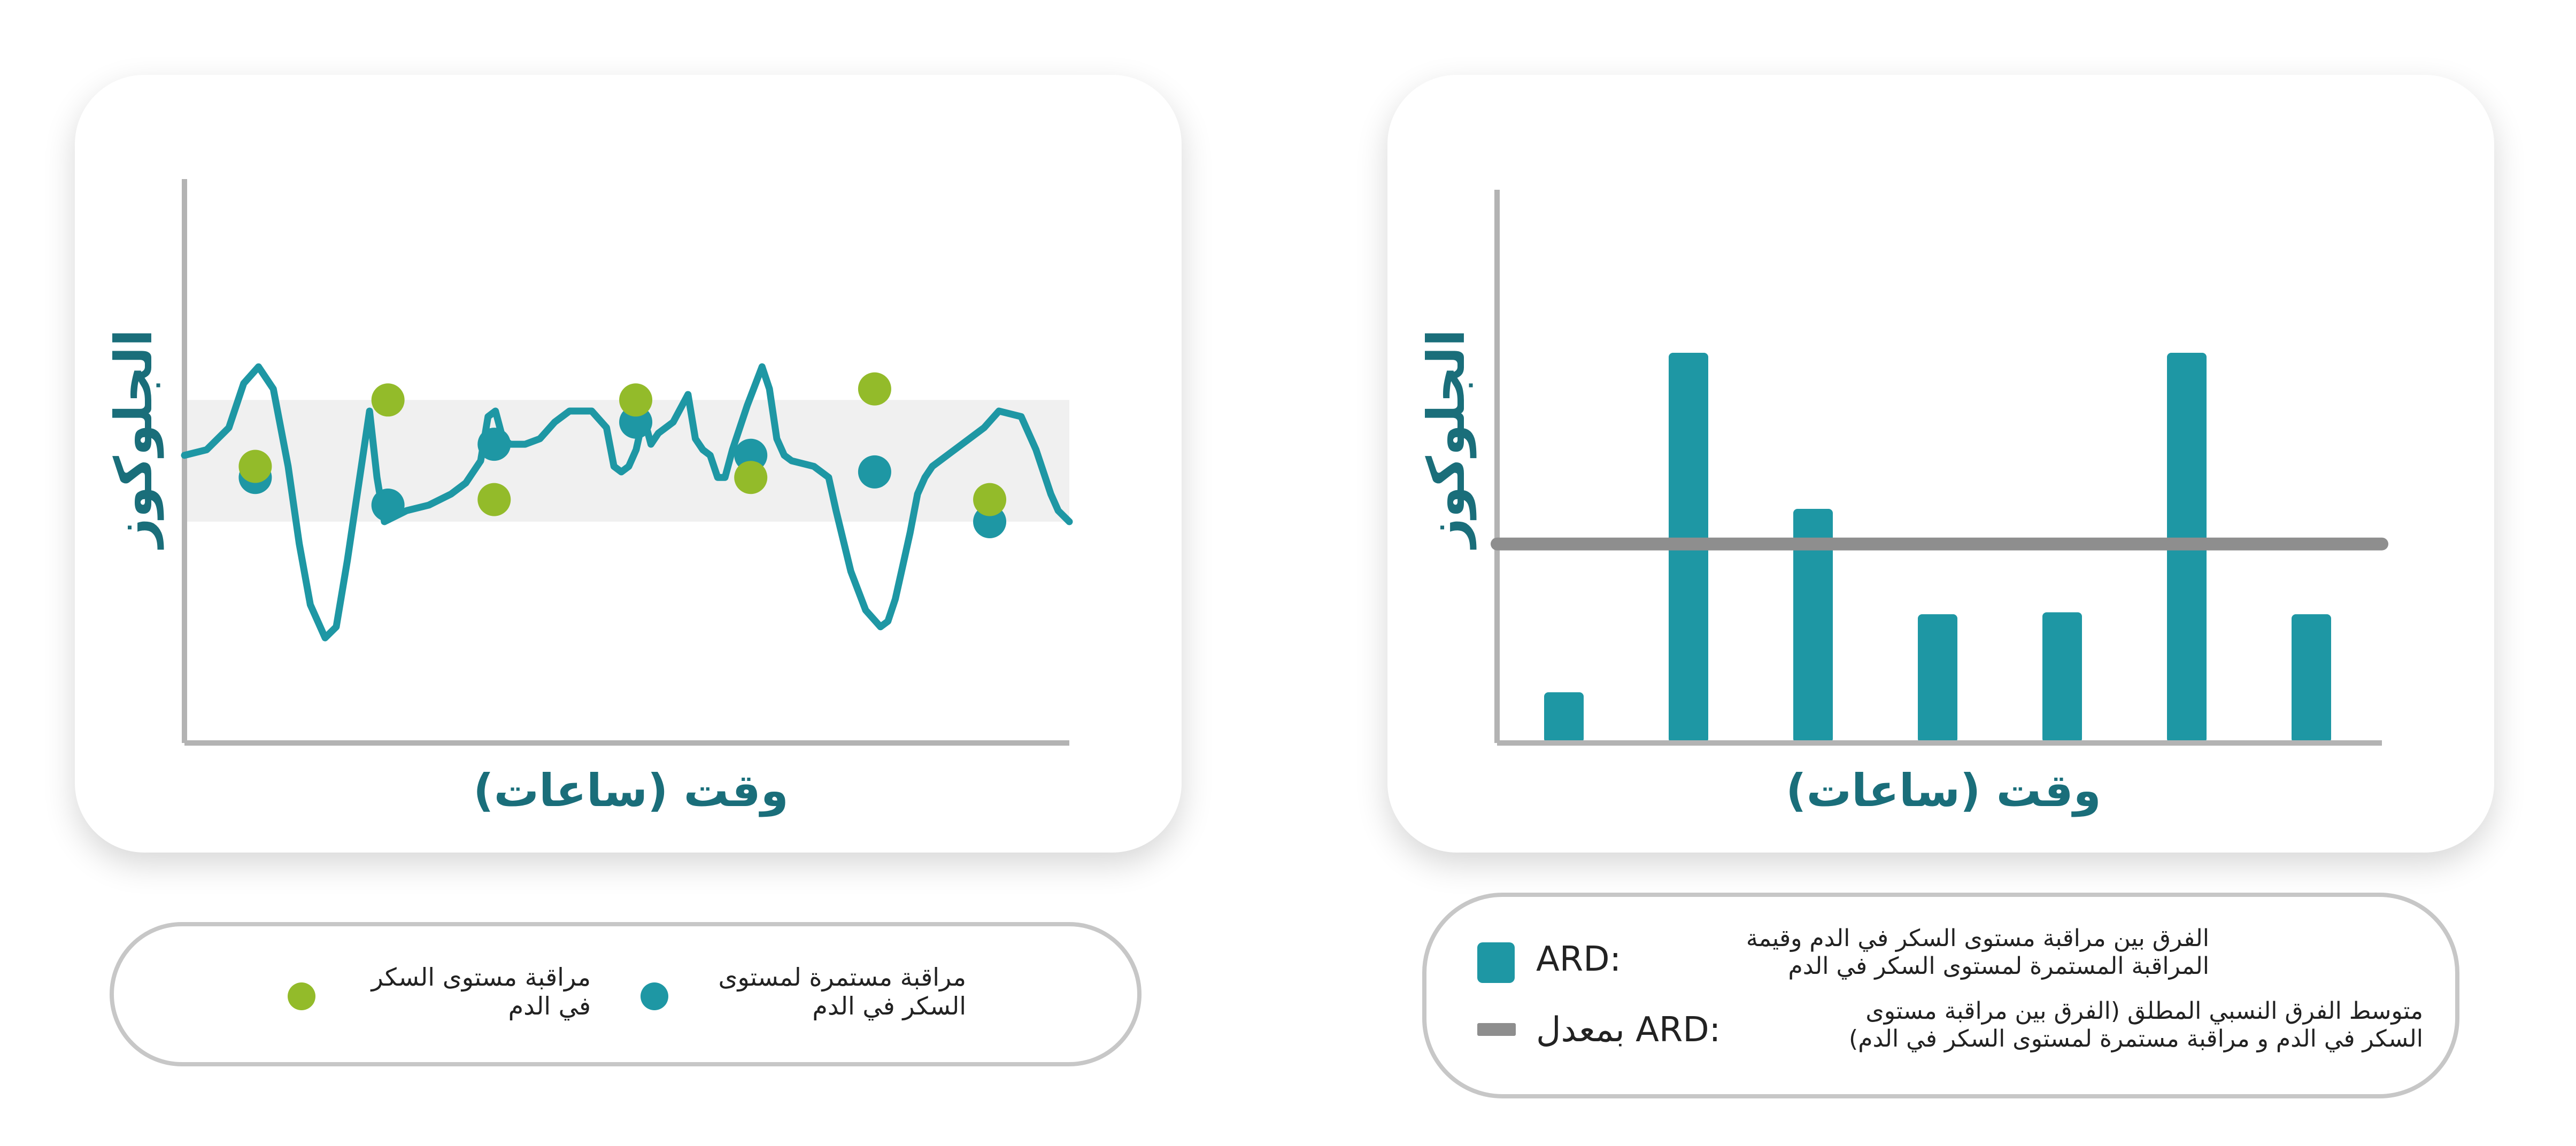  I want to click on cgm-series-line, so click(627, 502).